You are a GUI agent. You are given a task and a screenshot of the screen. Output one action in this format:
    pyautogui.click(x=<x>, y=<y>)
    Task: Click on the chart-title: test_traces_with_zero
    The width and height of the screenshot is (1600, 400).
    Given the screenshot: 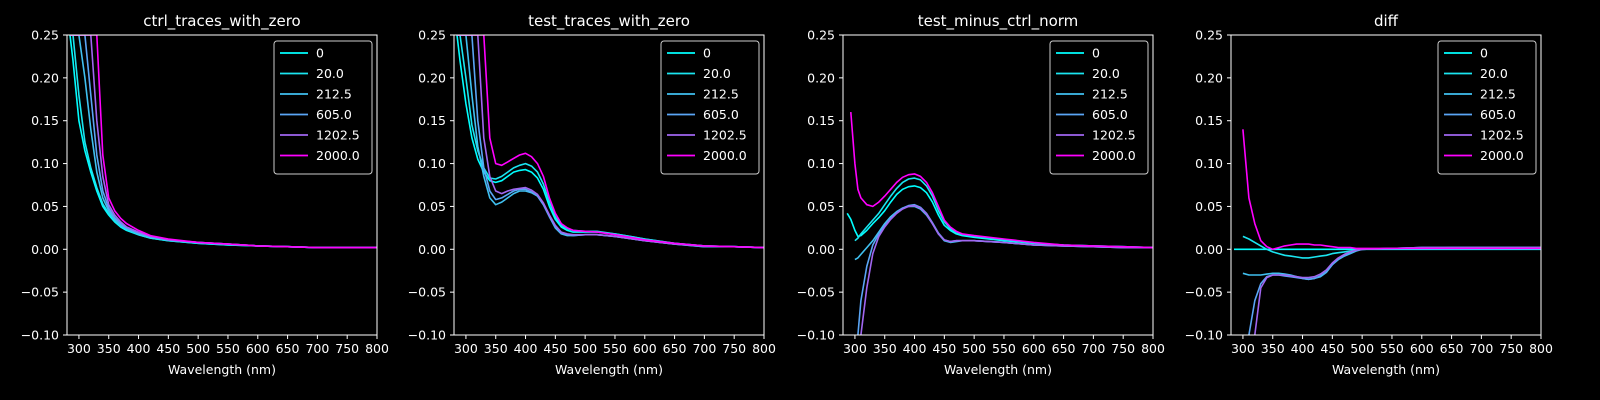 What is the action you would take?
    pyautogui.click(x=609, y=21)
    